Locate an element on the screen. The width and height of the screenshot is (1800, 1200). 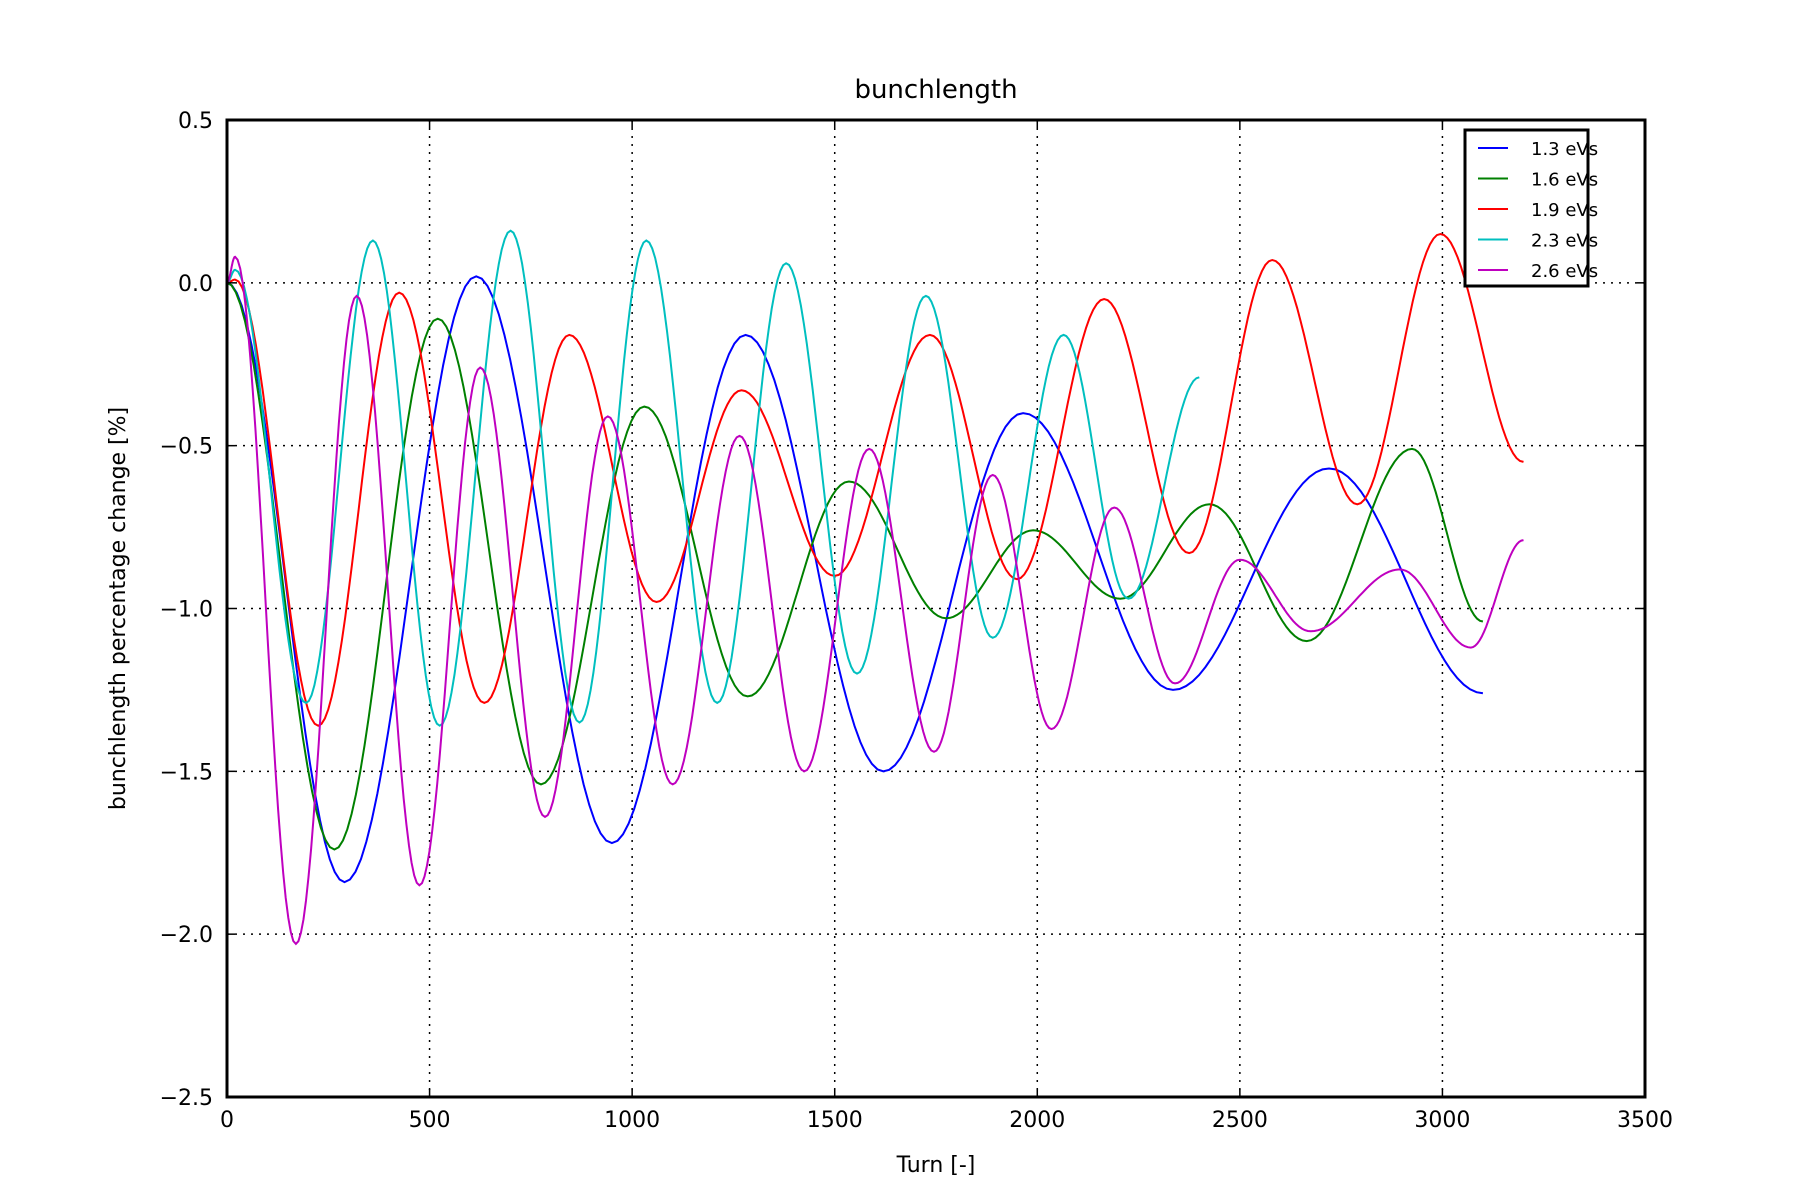
x-tick-label: 2500 is located at coordinates (1240, 1120).